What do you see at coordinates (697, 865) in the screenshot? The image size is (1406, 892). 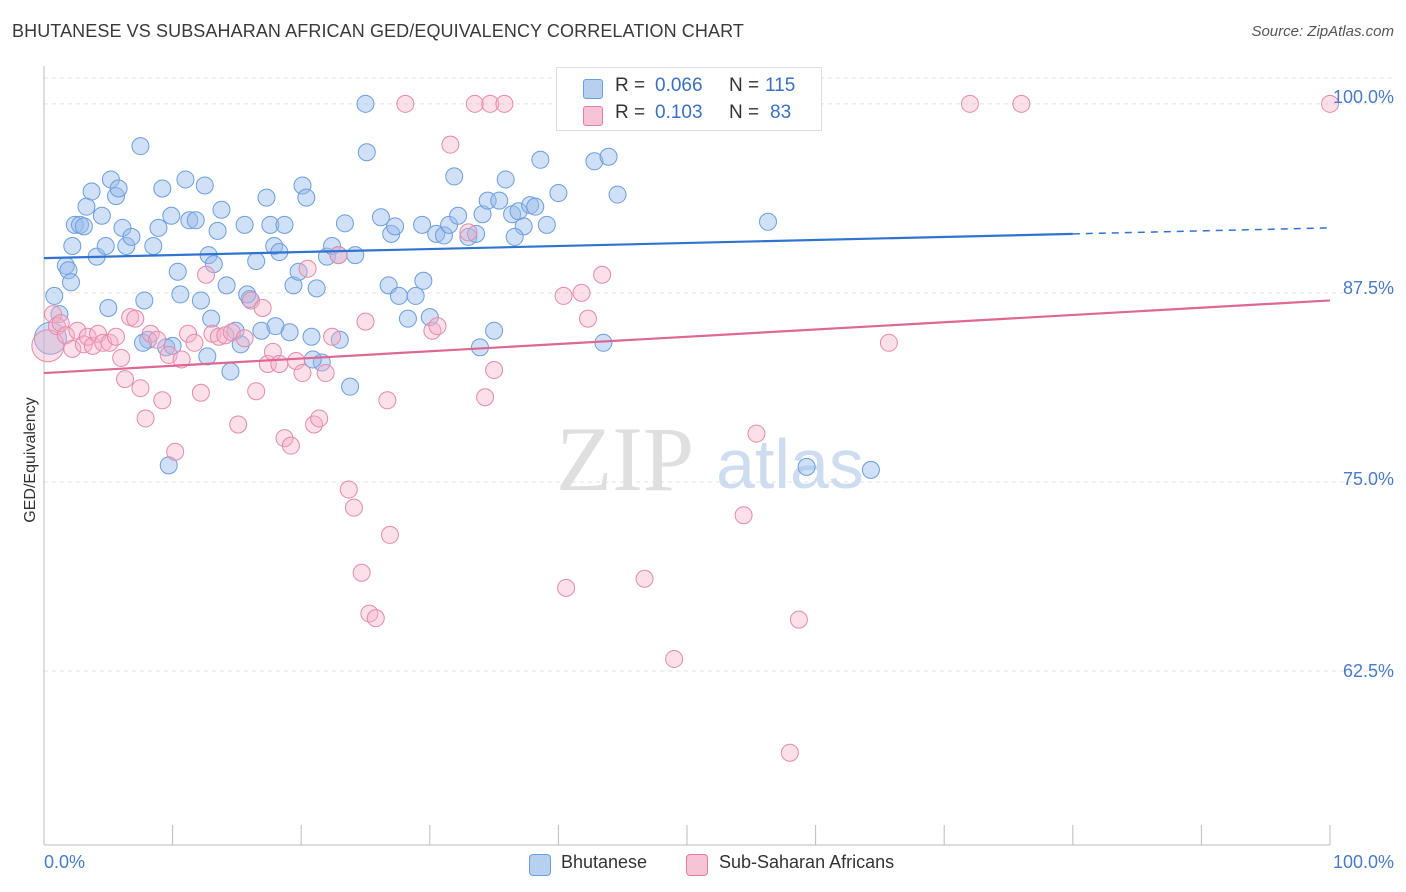 I see `legend-swatch-subsaharan` at bounding box center [697, 865].